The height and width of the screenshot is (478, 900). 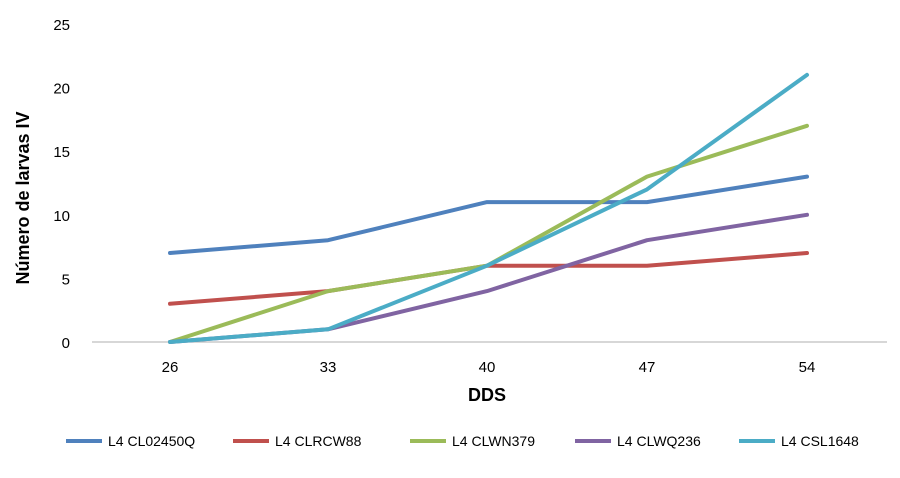 What do you see at coordinates (61, 25) in the screenshot?
I see `y-tick-label: 25` at bounding box center [61, 25].